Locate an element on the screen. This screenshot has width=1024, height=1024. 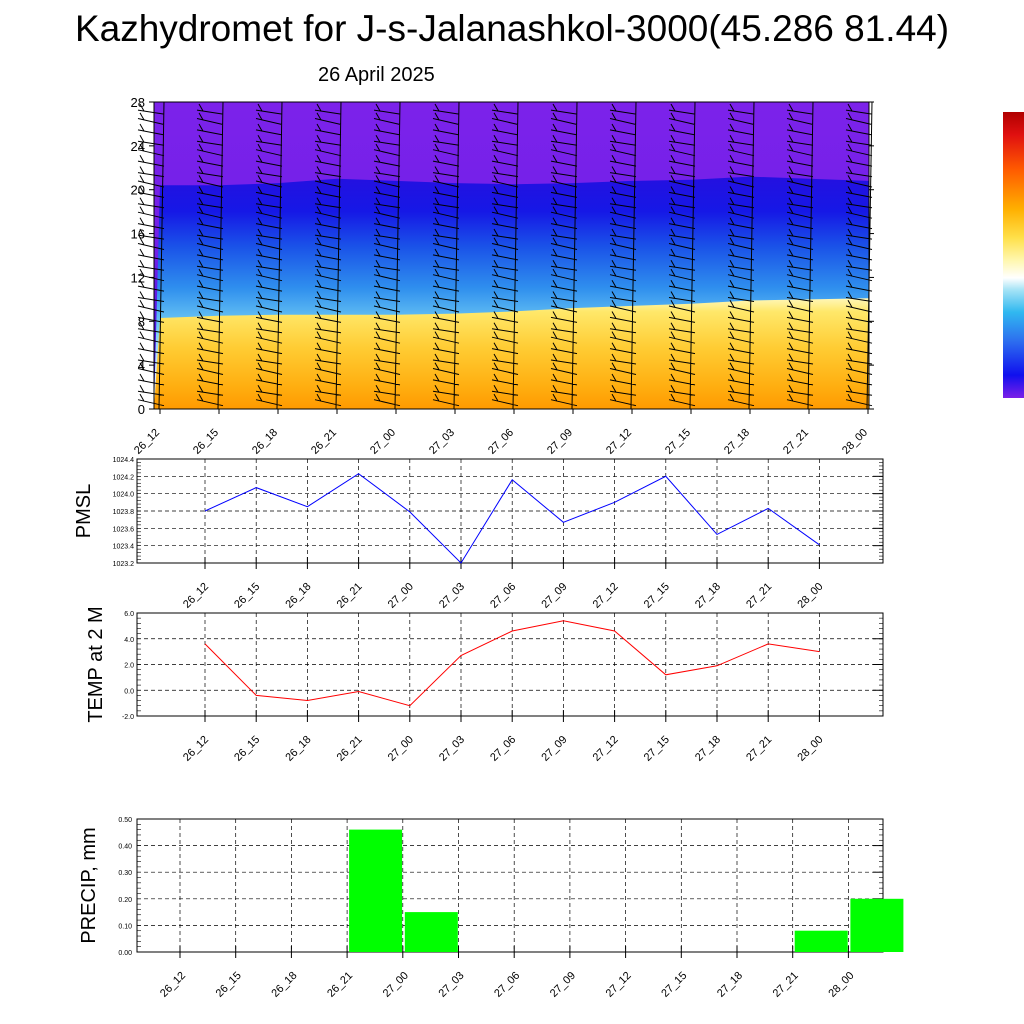
y-tick-label: 1023.4 is located at coordinates (124, 547).